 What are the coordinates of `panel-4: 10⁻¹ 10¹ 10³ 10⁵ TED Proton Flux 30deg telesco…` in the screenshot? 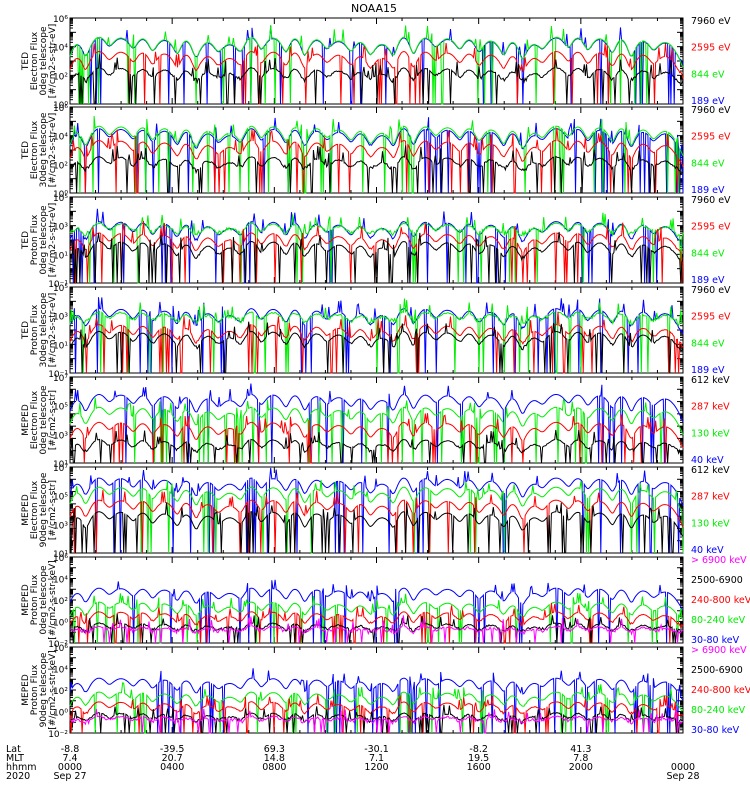 It's located at (376, 332).